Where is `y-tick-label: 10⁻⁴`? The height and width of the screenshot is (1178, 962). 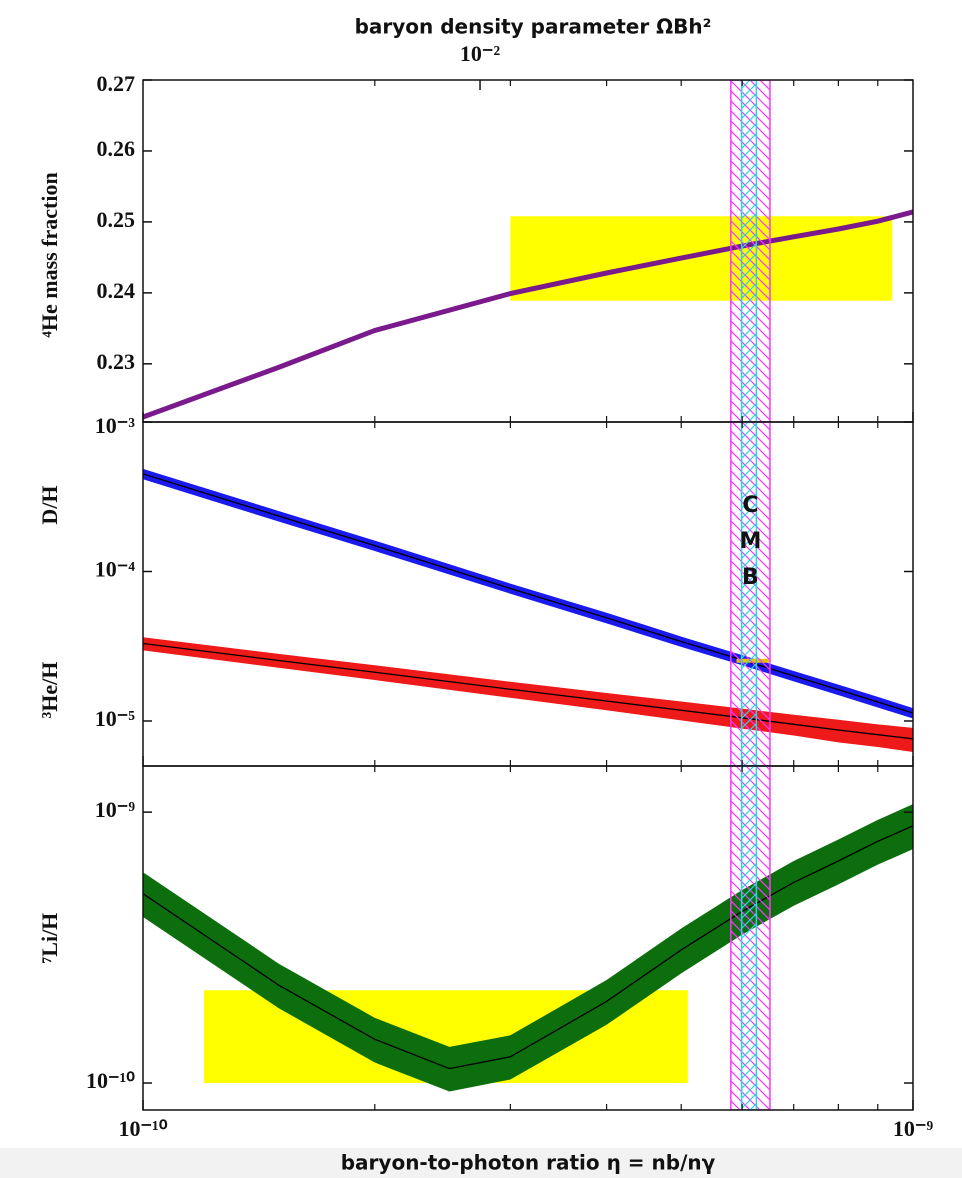
y-tick-label: 10⁻⁴ is located at coordinates (115, 569).